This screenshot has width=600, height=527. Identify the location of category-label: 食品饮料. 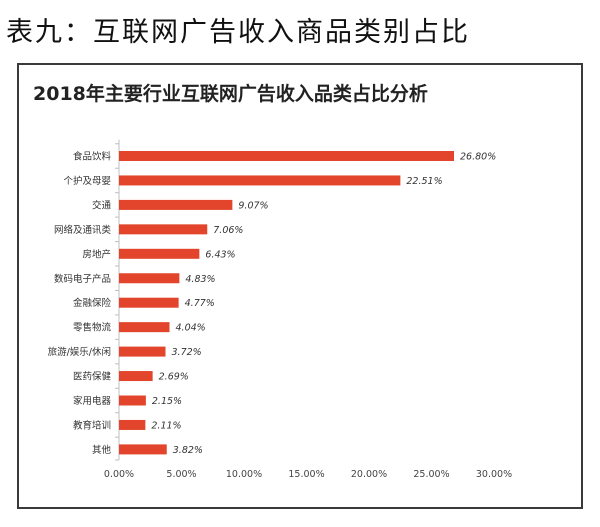
(92, 157).